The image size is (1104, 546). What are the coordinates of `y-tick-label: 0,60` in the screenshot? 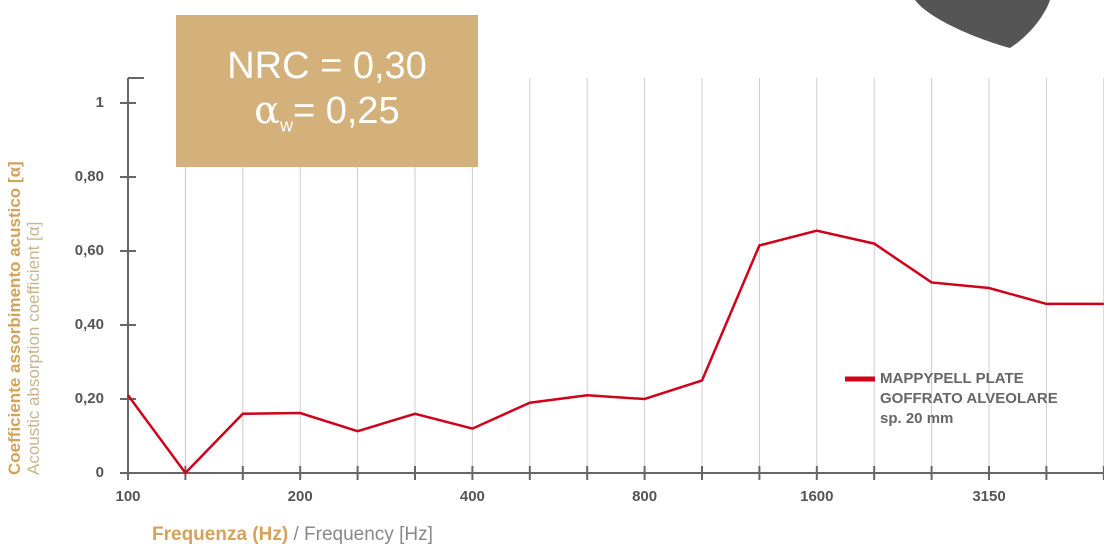 It's located at (89, 250).